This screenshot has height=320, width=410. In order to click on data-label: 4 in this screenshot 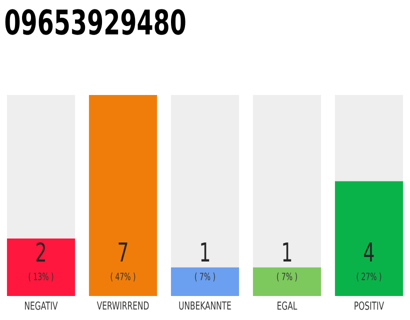, I will do `click(369, 252)`.